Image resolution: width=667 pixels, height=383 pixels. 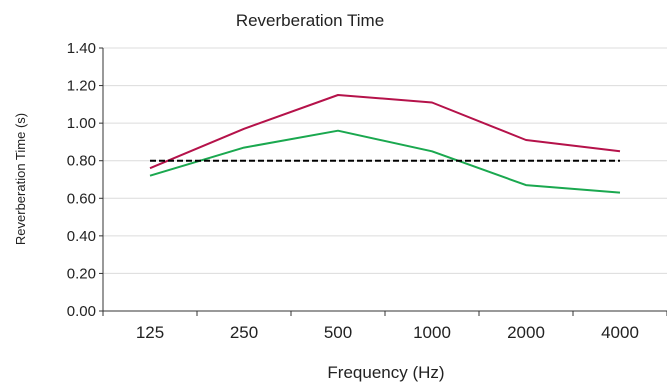 What do you see at coordinates (81, 198) in the screenshot?
I see `y-tick-label: 0.60` at bounding box center [81, 198].